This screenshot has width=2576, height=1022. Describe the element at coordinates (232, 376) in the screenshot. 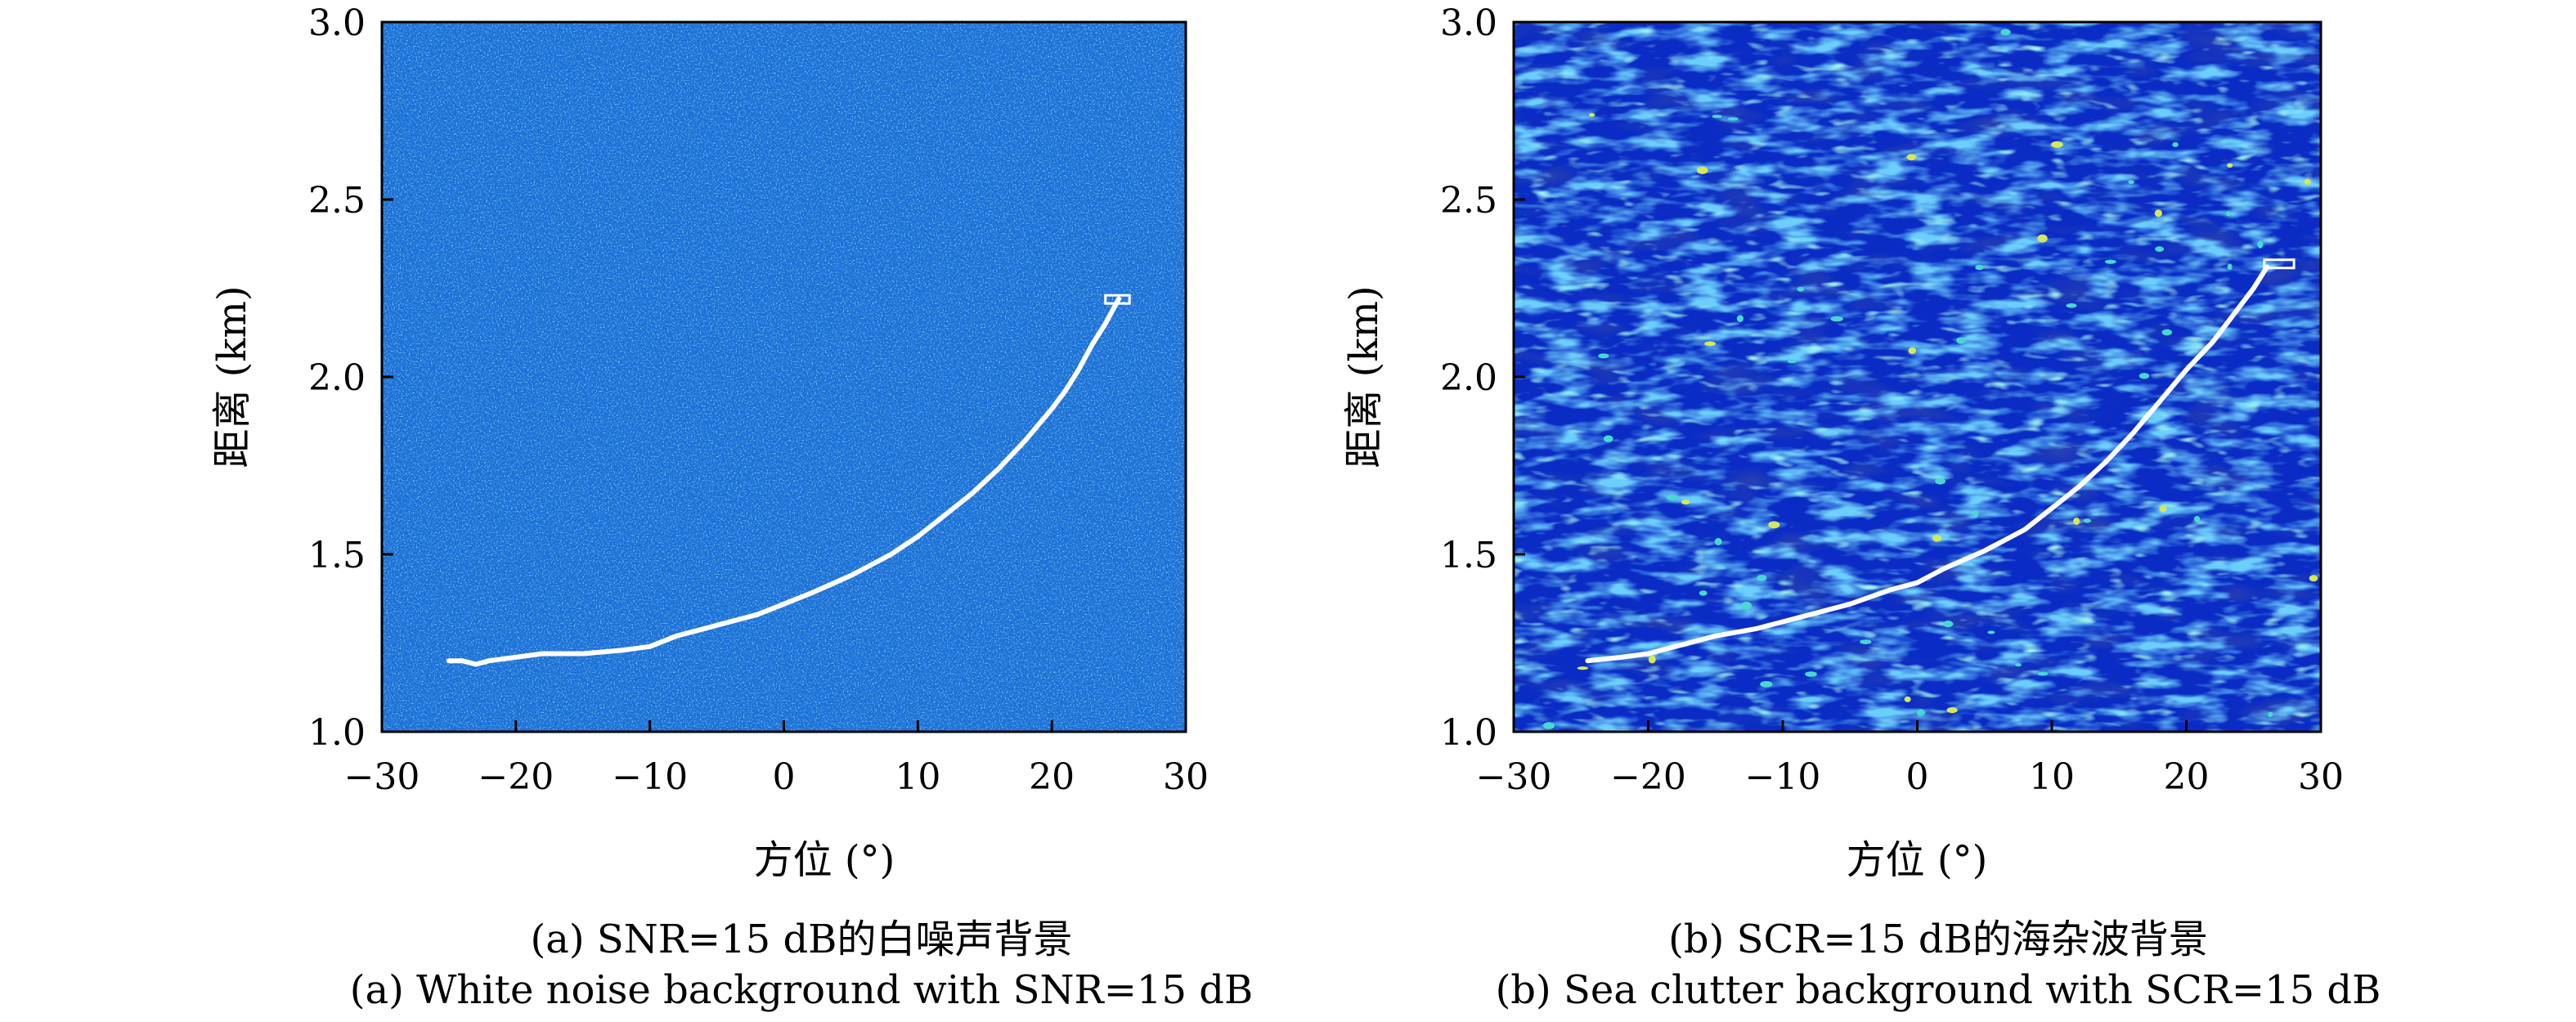

I see `y-axis-label-a: 距离 (km)` at that location.